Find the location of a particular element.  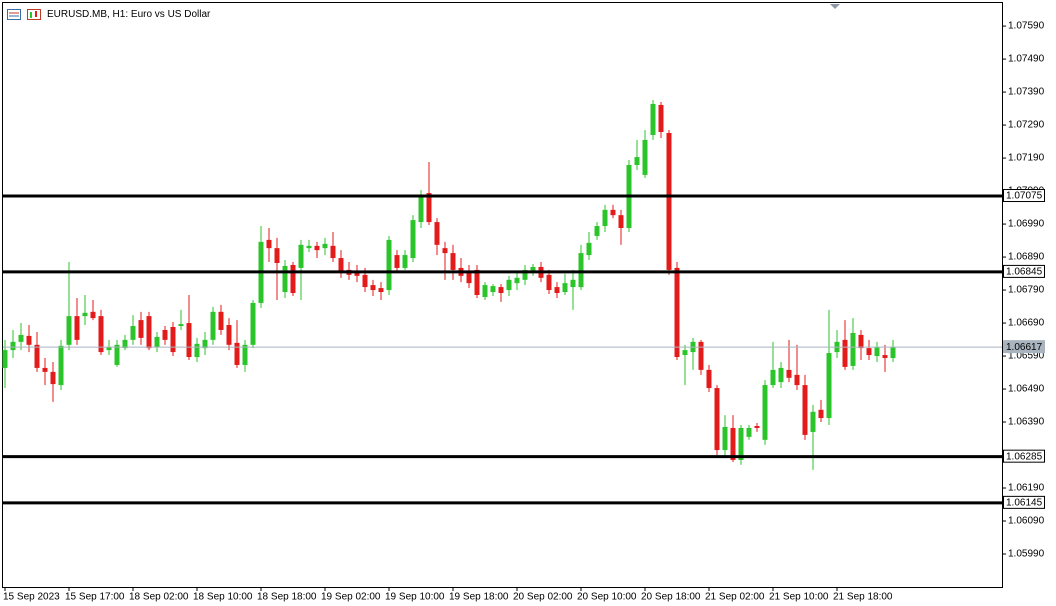

y-tick-label: 1.06190 is located at coordinates (1026, 488).